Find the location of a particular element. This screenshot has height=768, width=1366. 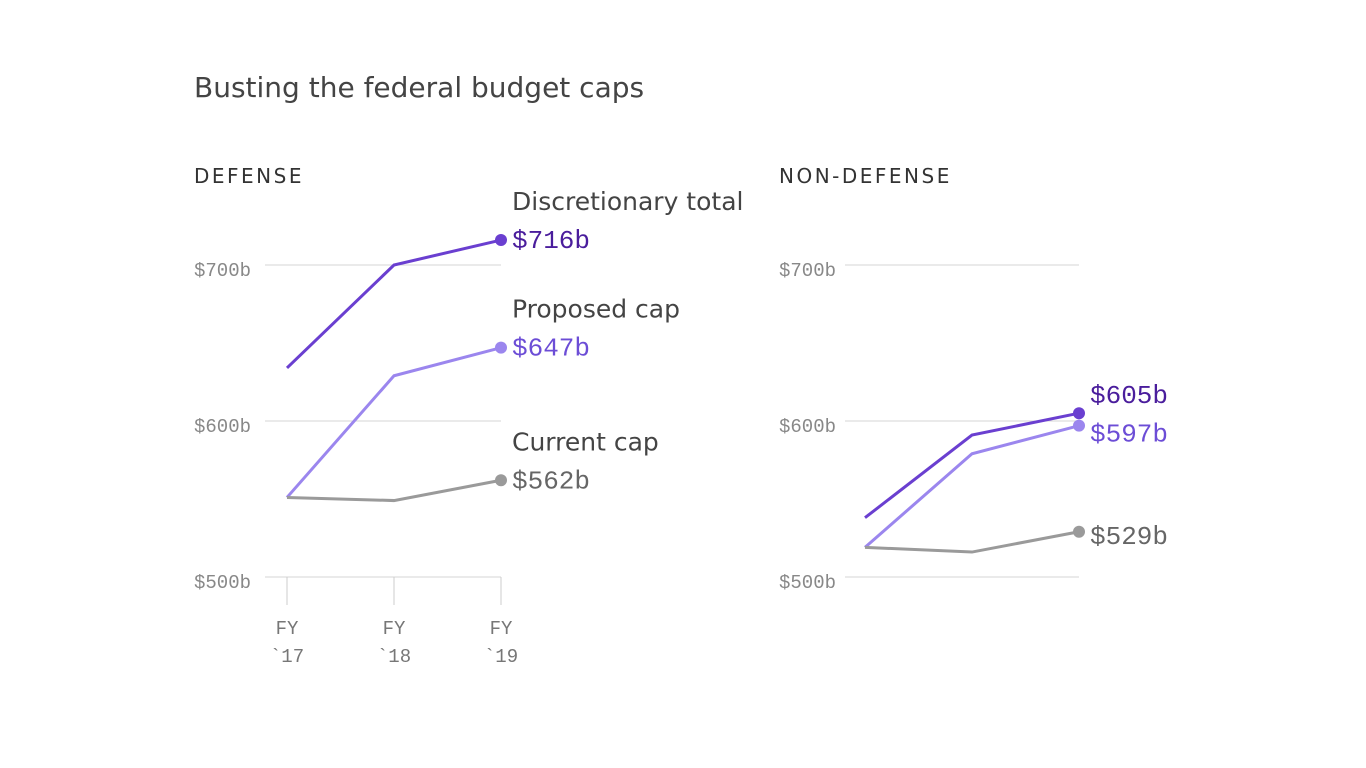

series-name: Proposed cap is located at coordinates (596, 309).